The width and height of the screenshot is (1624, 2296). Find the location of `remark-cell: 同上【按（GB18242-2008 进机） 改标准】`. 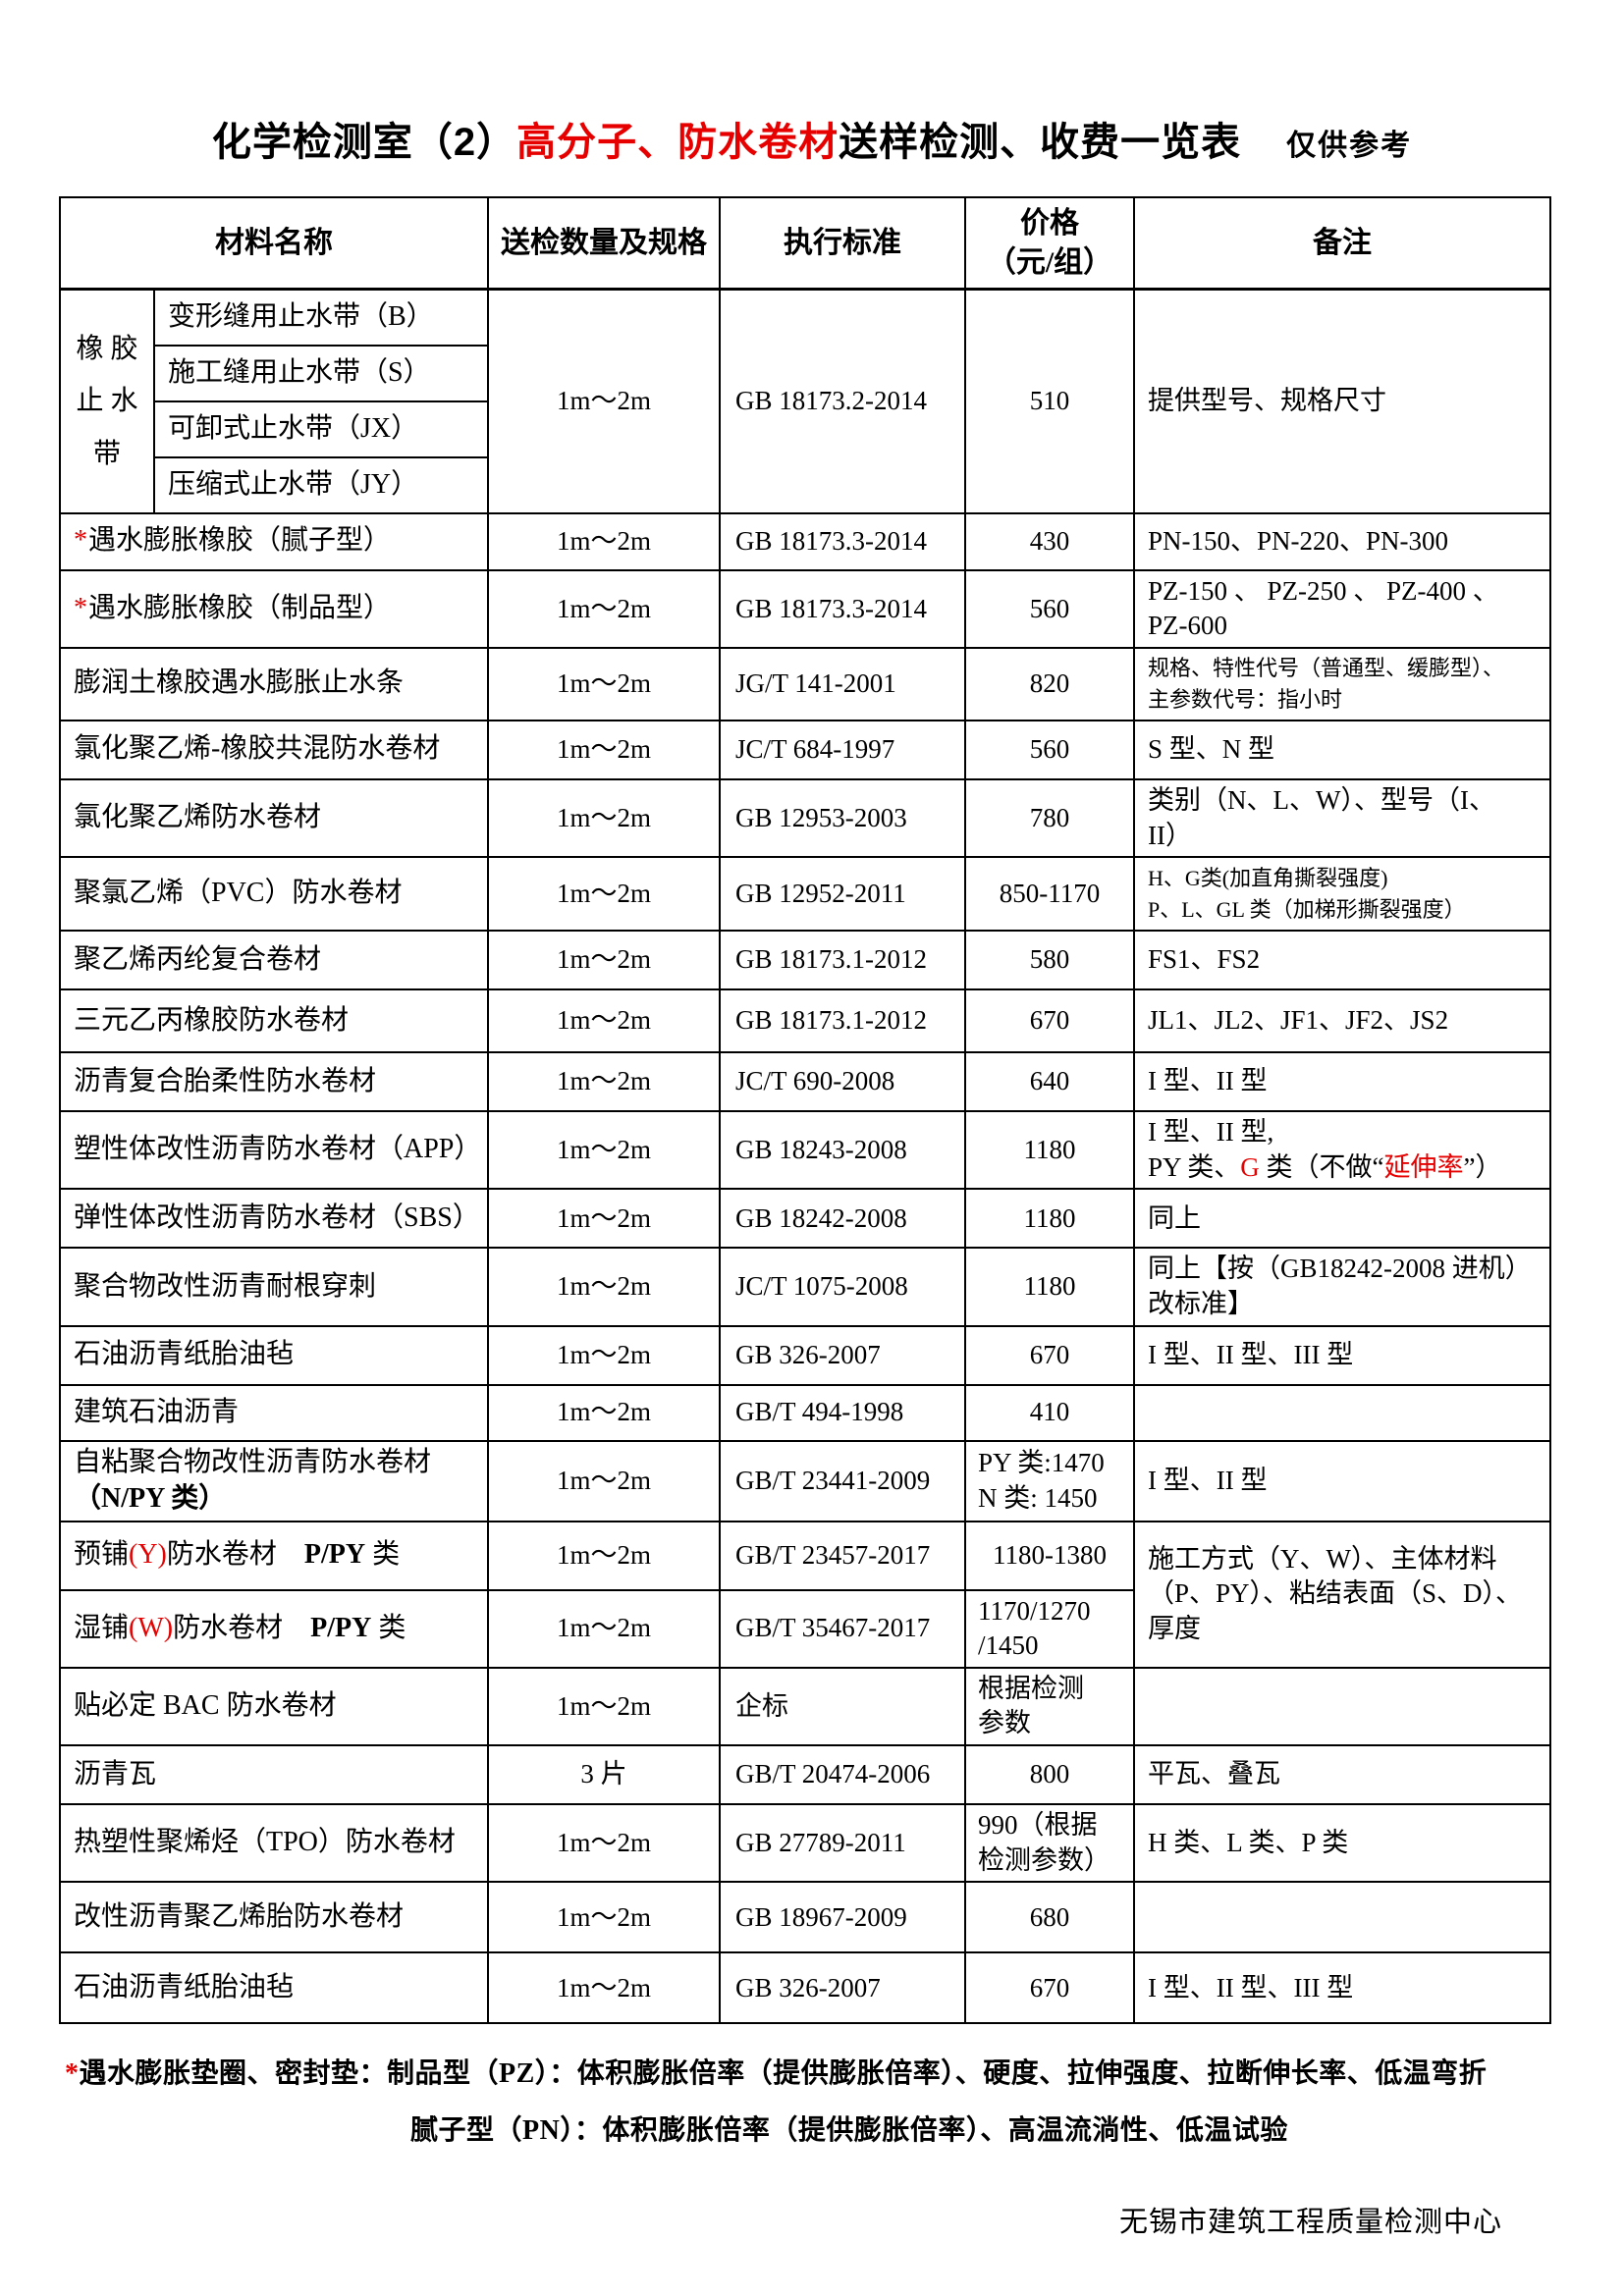

remark-cell: 同上【按（GB18242-2008 进机） 改标准】 is located at coordinates (1342, 1287).